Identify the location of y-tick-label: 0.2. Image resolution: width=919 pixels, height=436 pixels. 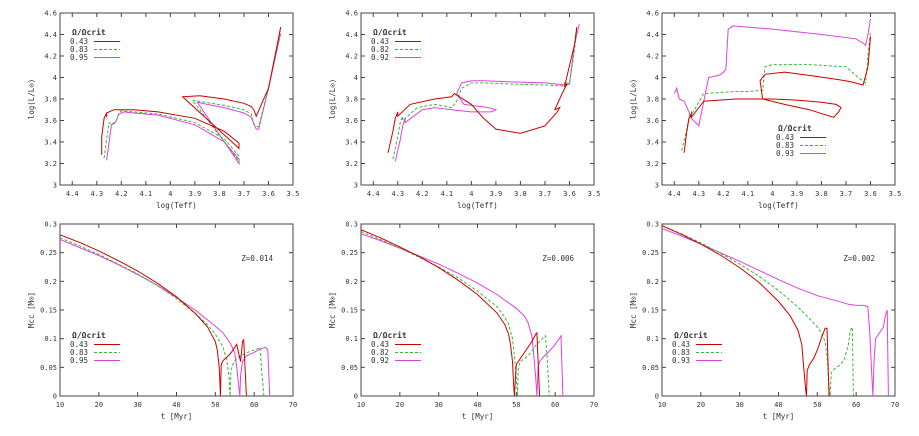
(351, 282).